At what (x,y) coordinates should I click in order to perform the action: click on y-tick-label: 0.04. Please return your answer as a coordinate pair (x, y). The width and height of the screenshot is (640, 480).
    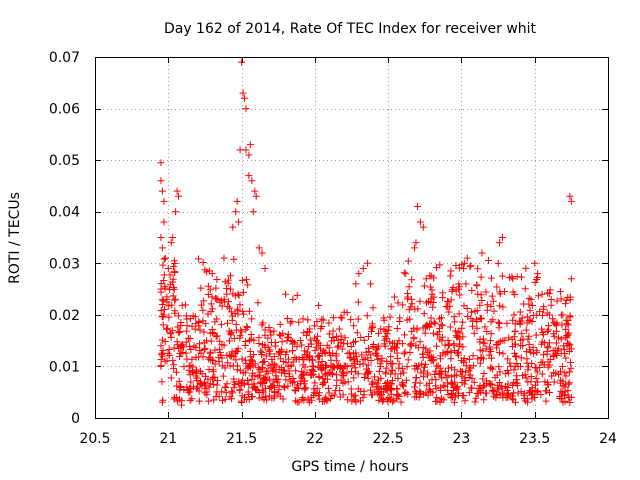
    Looking at the image, I should click on (64, 213).